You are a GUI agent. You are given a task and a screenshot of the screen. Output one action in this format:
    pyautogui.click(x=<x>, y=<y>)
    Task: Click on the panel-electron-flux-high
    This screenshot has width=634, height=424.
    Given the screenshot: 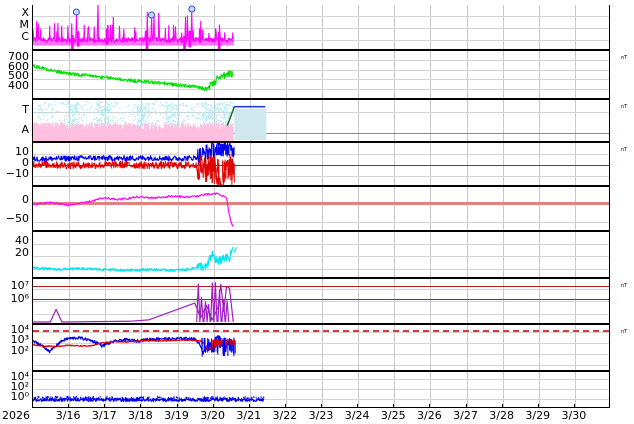 What is the action you would take?
    pyautogui.click(x=321, y=301)
    